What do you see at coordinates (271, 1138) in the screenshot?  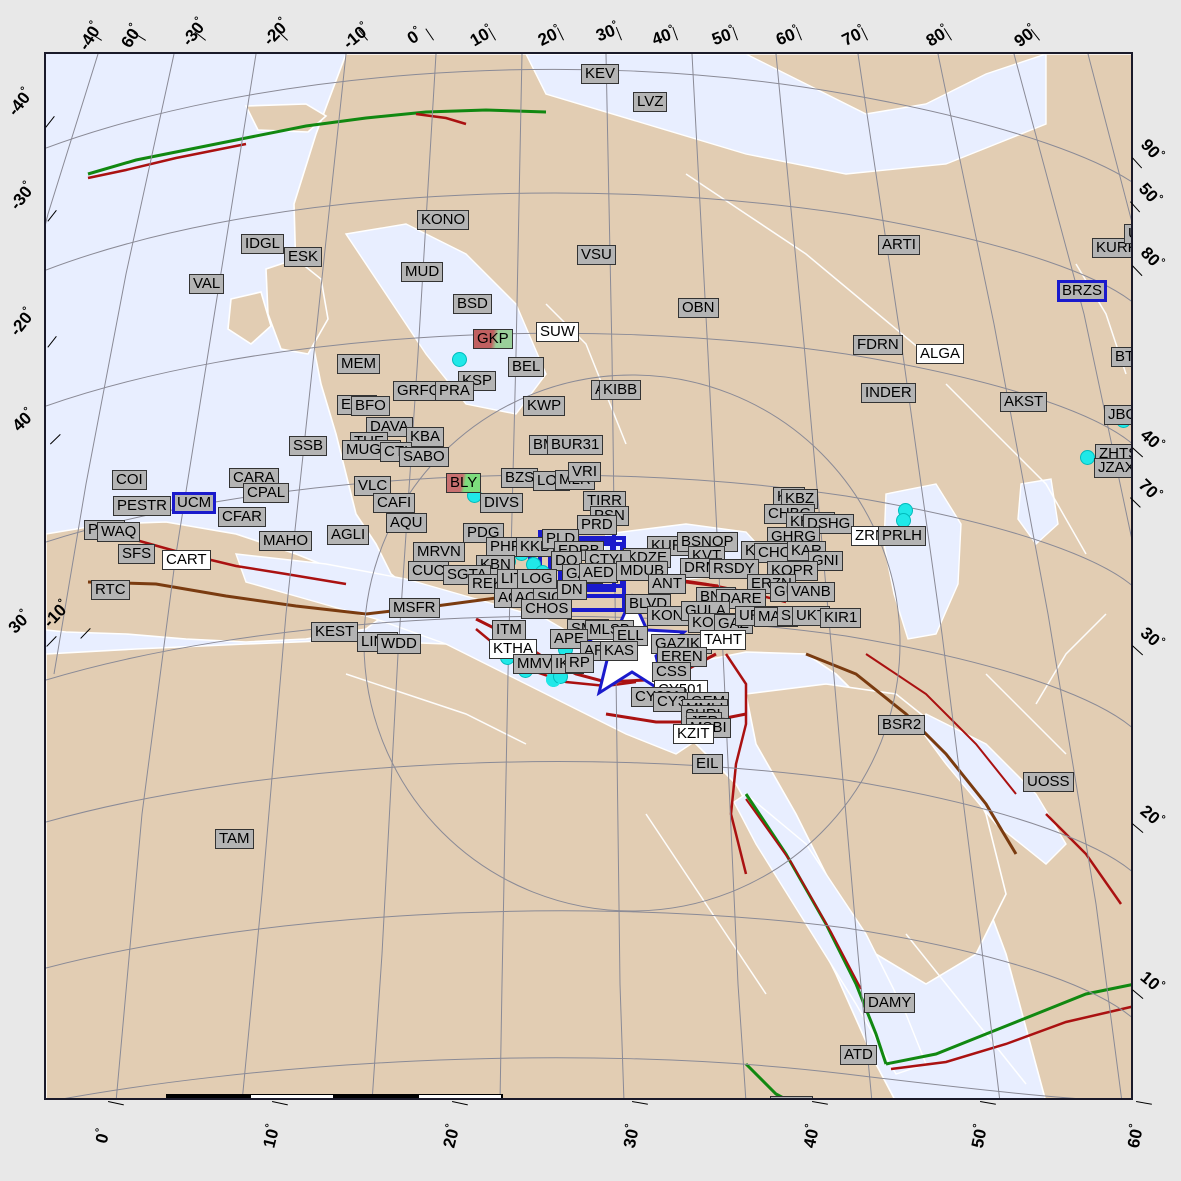 I see `tick-value: 10` at bounding box center [271, 1138].